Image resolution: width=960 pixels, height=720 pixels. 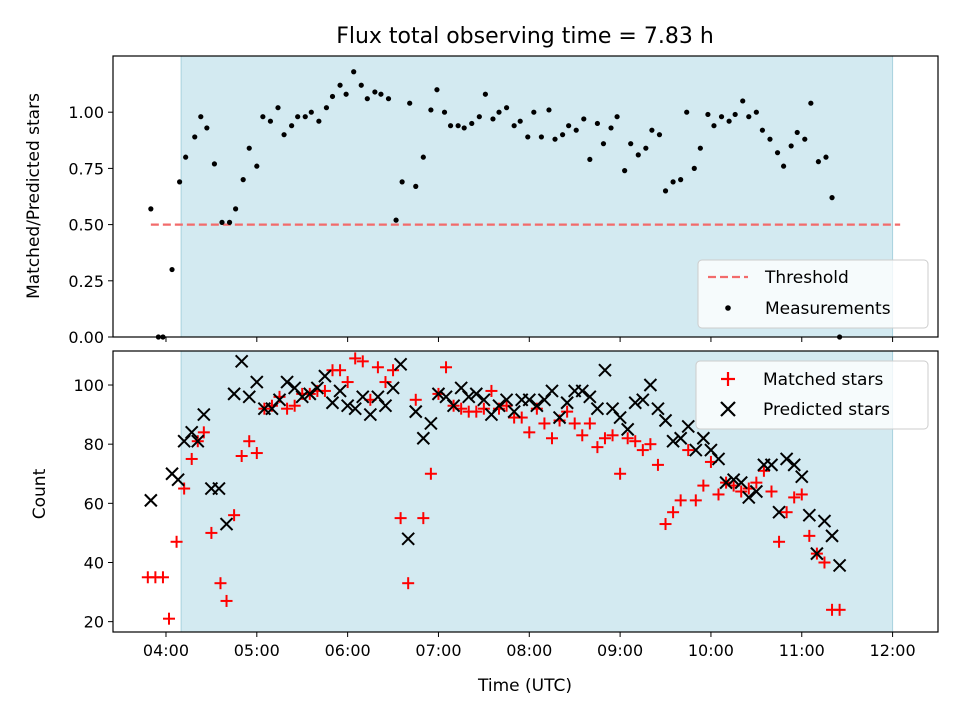 What do you see at coordinates (826, 410) in the screenshot?
I see `legend-predicted-label: Predicted stars` at bounding box center [826, 410].